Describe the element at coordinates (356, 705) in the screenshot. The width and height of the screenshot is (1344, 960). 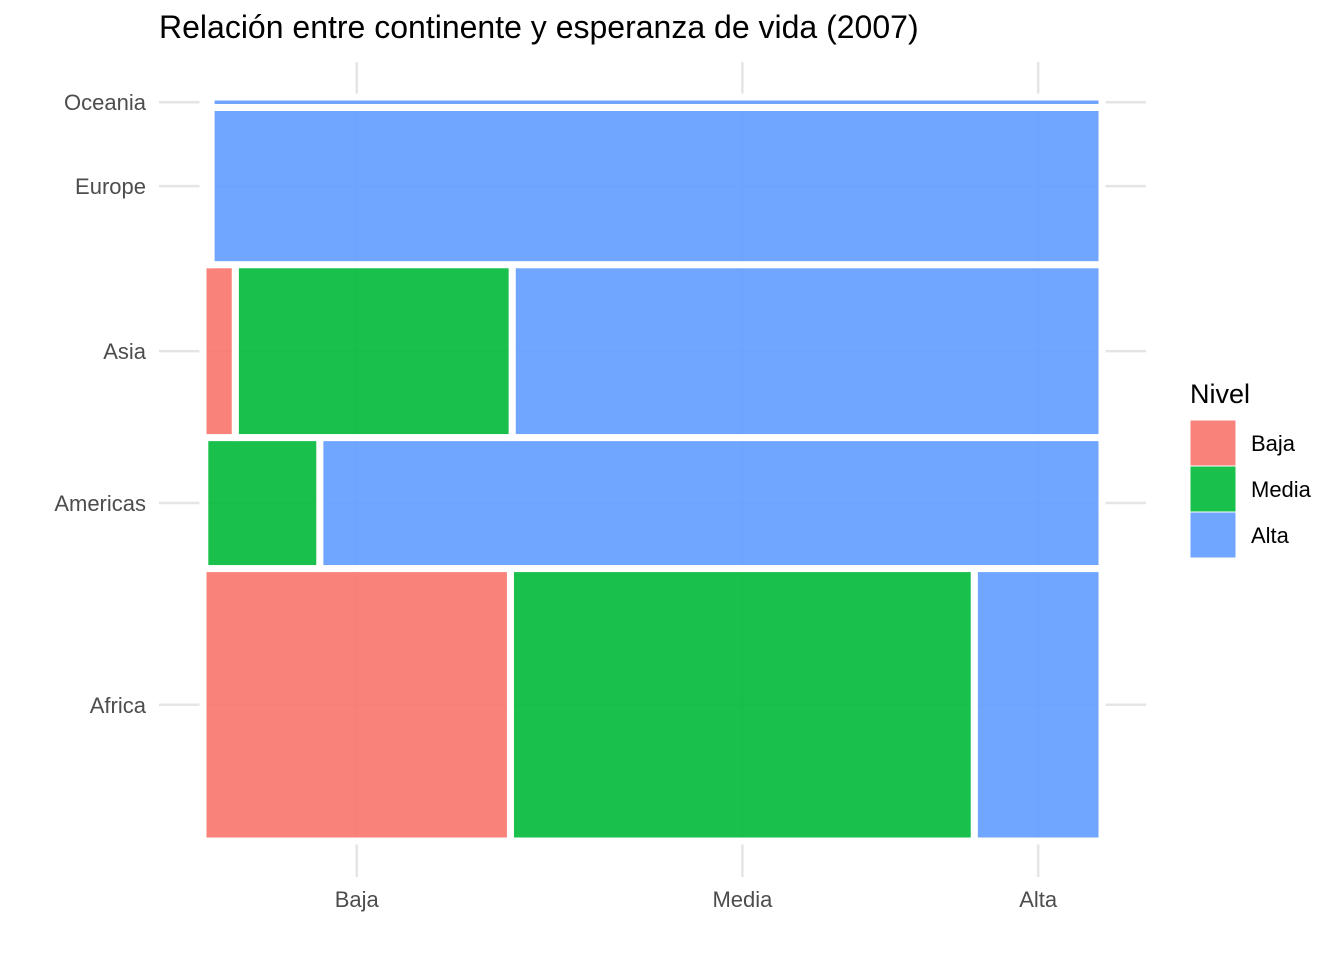
I see `tile-africa-baja` at that location.